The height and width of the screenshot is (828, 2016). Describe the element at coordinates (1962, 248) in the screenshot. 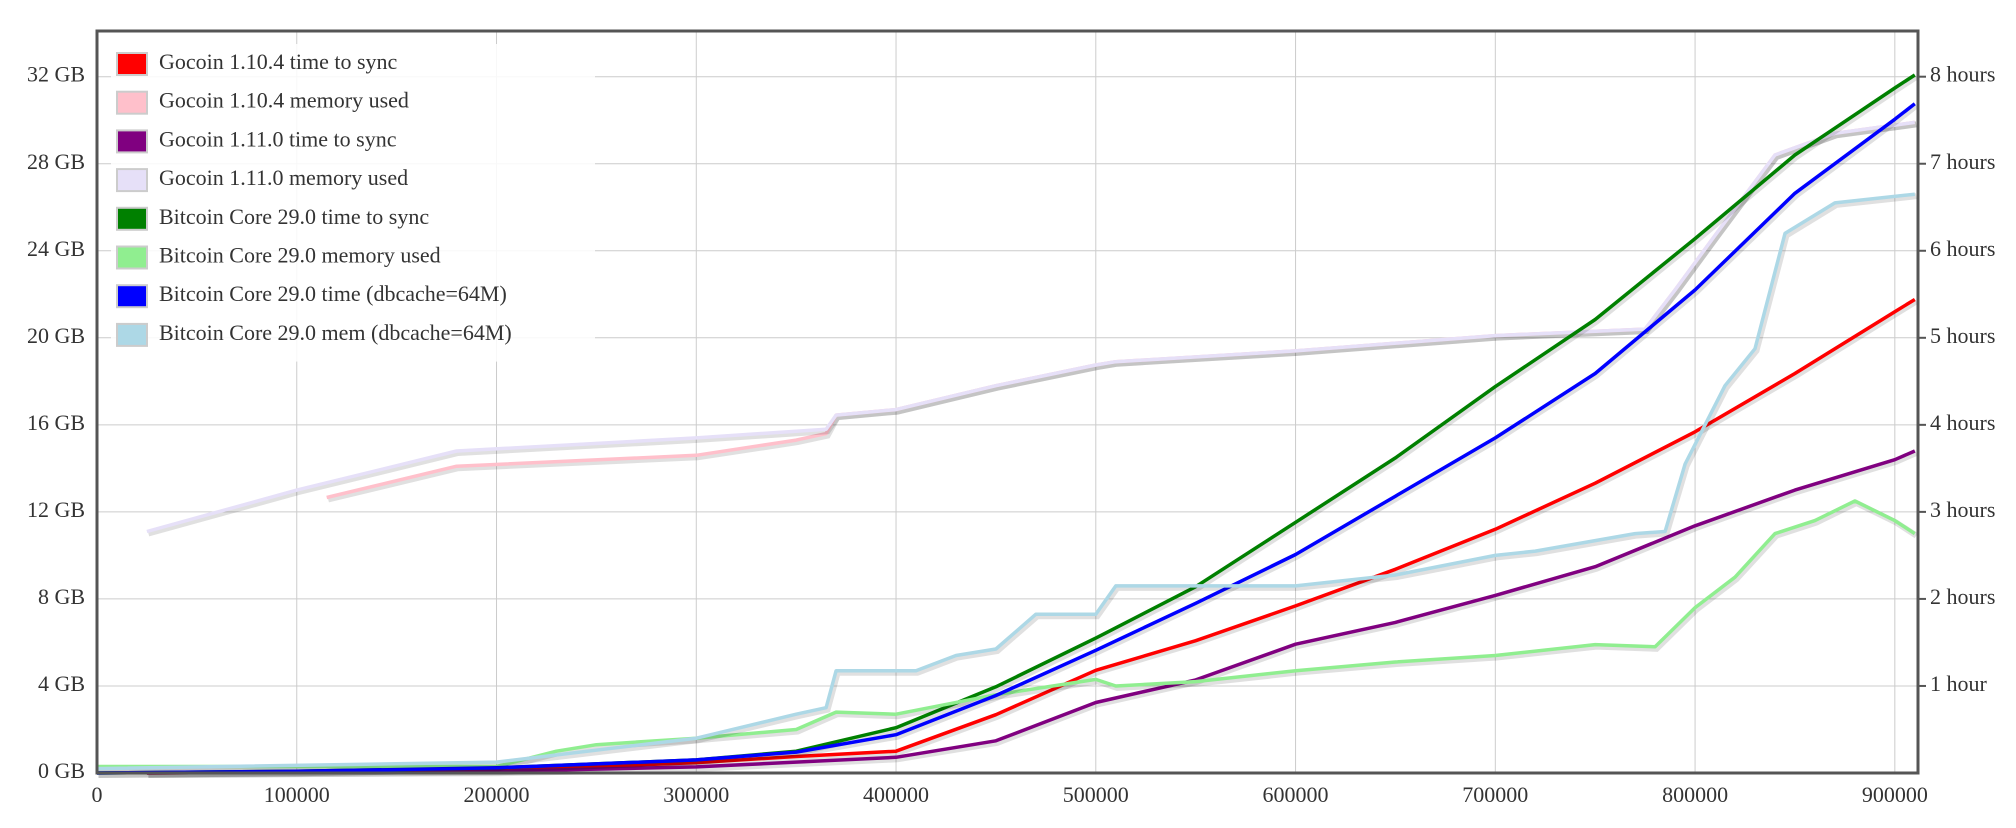

I see `y2-tick-label: 6 hours` at that location.